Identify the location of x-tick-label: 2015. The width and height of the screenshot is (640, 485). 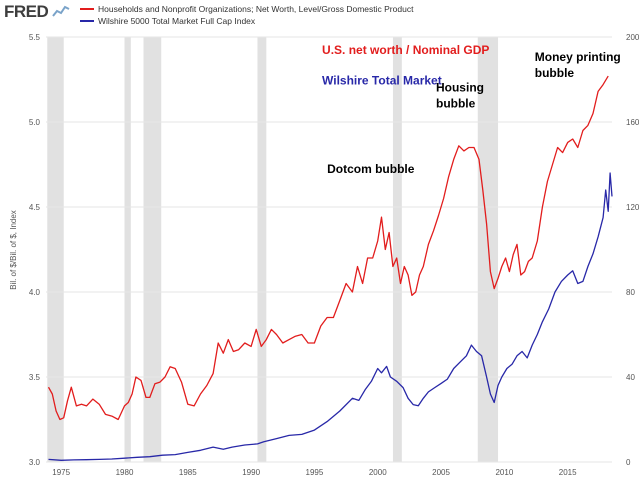
(568, 472).